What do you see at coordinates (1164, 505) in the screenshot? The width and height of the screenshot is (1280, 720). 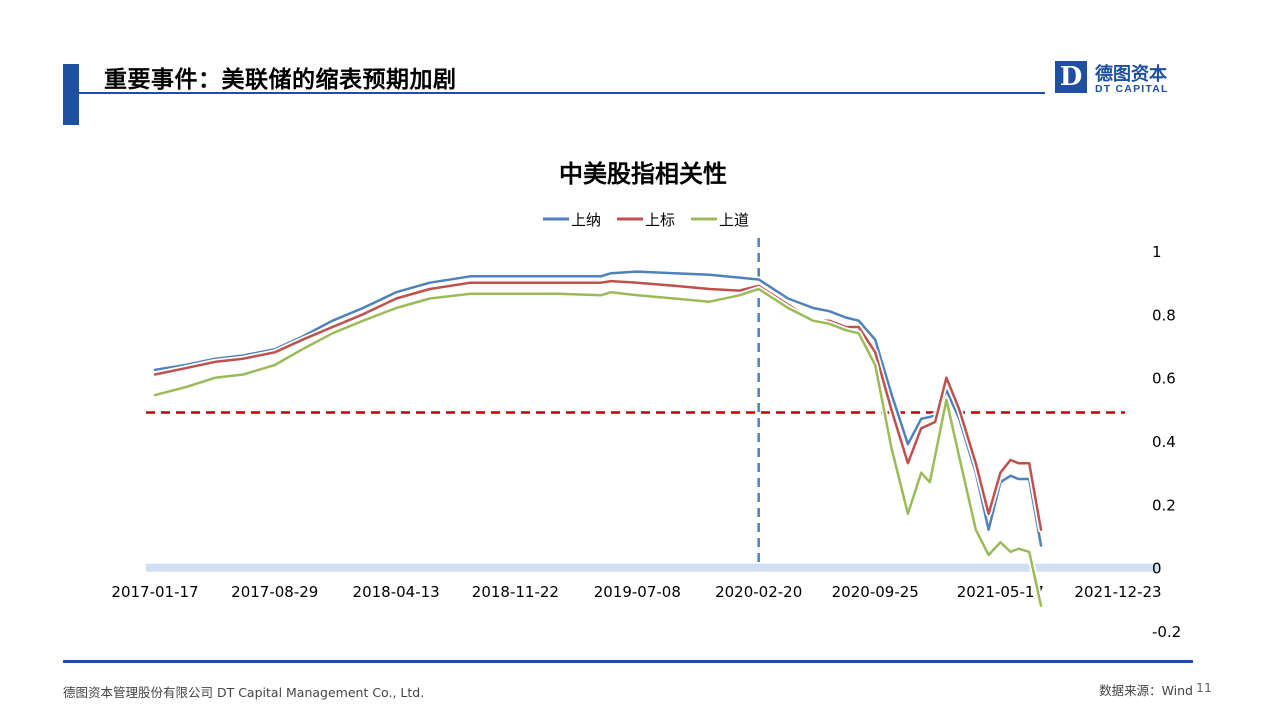 I see `y-tick-label: 0.2` at bounding box center [1164, 505].